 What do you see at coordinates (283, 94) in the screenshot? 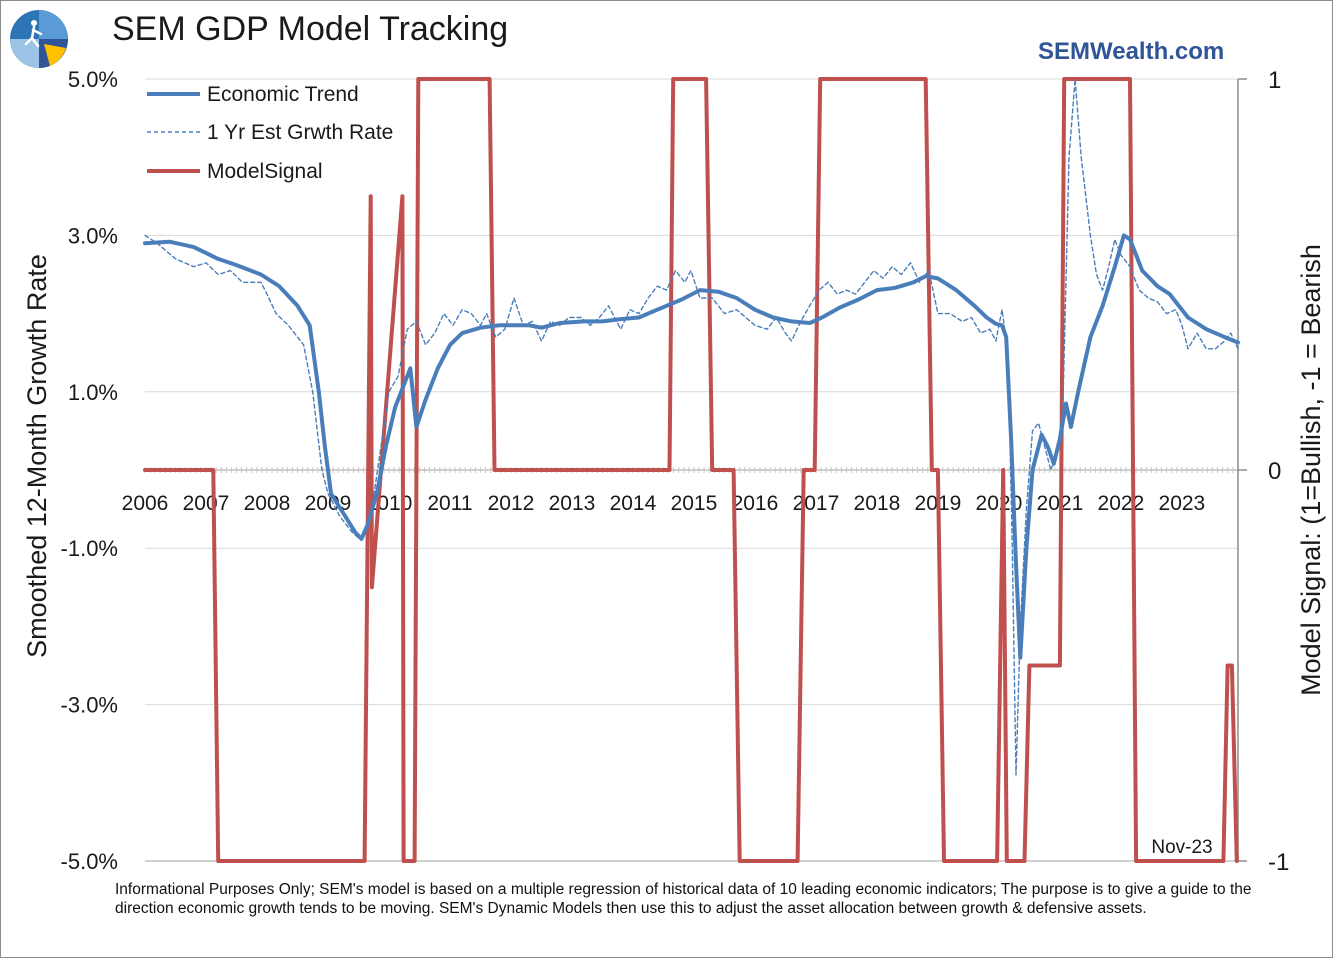
I see `legend-label: Economic Trend` at bounding box center [283, 94].